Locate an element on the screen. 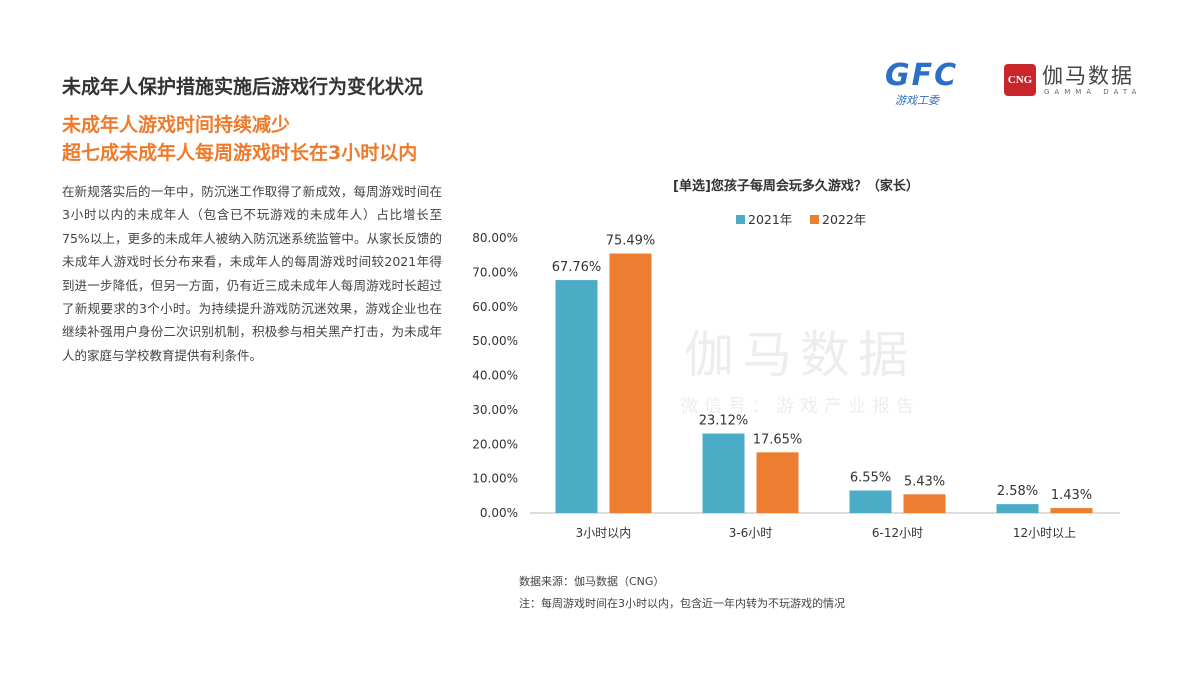 Image resolution: width=1199 pixels, height=673 pixels. chart-title: [单选]您孩子每周会玩多久游戏？（家长） is located at coordinates (796, 186).